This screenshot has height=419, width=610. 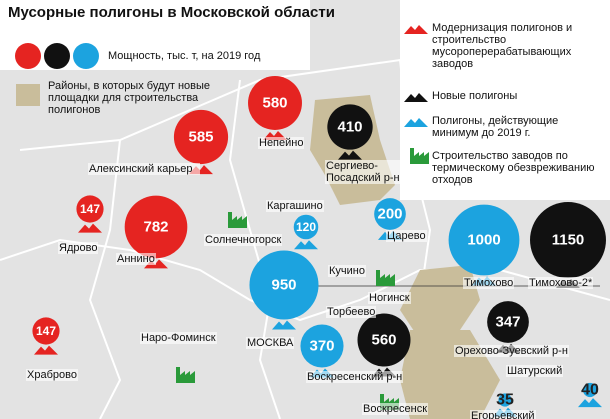 I want to click on place-name: Орехово-Зуевский р-н, so click(x=511, y=351).